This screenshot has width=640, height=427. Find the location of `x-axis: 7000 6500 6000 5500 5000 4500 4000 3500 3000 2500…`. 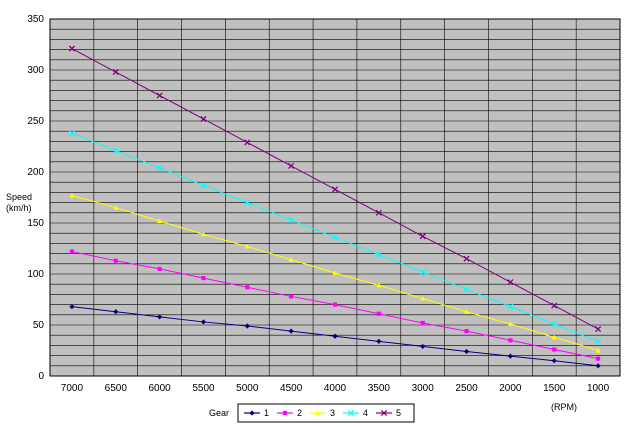

x-axis: 7000 6500 6000 5500 5000 4500 4000 3500 3000 2500… is located at coordinates (335, 388).